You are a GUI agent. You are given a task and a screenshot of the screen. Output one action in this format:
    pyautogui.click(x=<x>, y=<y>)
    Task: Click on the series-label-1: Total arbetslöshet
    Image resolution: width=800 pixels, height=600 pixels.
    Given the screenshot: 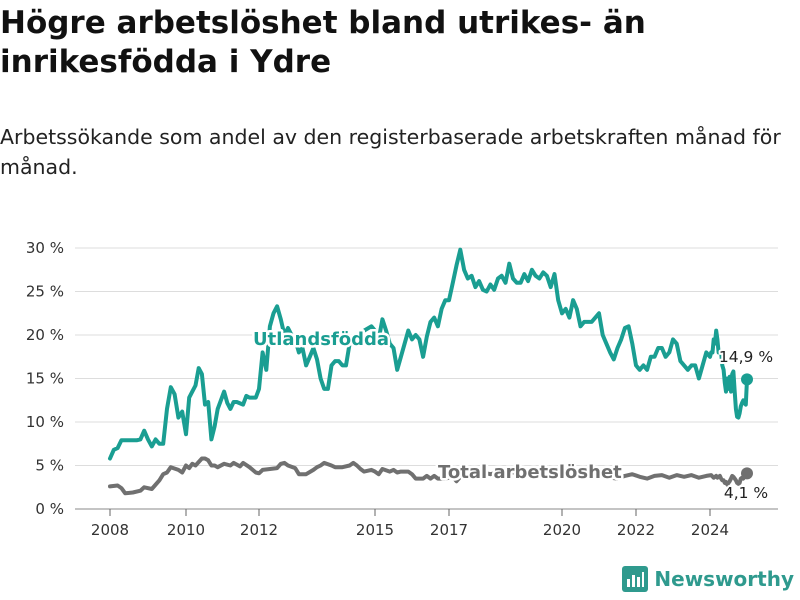 What is the action you would take?
    pyautogui.click(x=530, y=472)
    